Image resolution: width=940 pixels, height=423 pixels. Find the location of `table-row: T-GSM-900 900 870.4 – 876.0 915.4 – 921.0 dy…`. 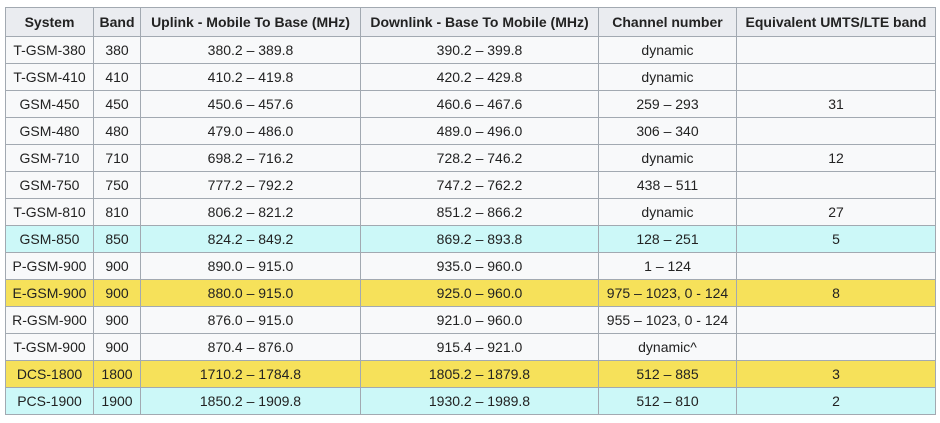

table-row: T-GSM-900 900 870.4 – 876.0 915.4 – 921.0 dy… is located at coordinates (470, 347).